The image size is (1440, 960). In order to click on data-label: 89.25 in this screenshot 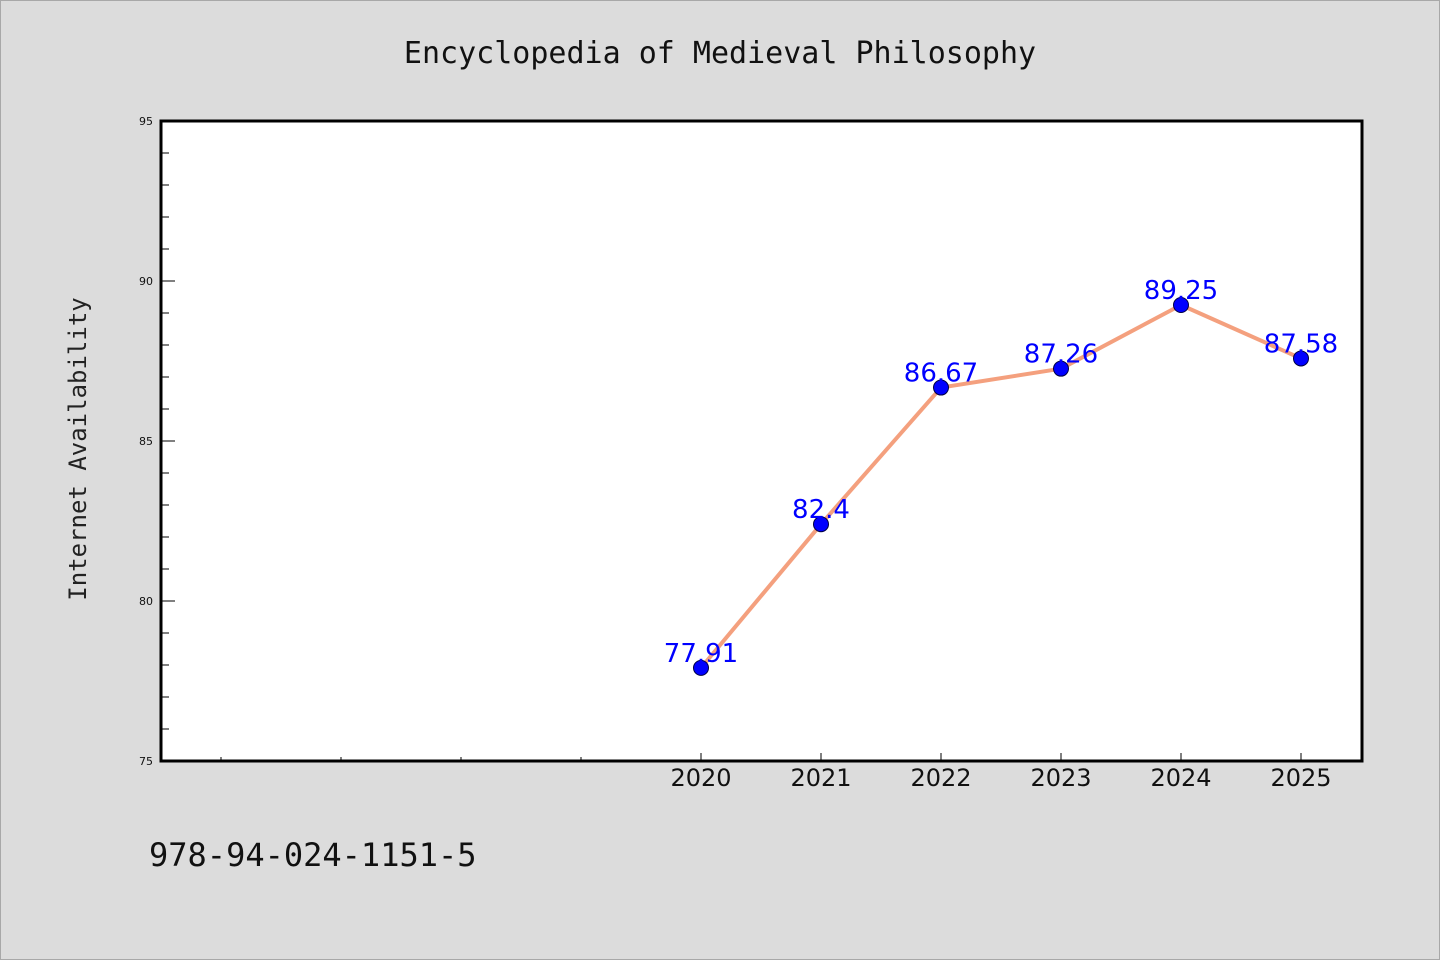, I will do `click(1181, 291)`.